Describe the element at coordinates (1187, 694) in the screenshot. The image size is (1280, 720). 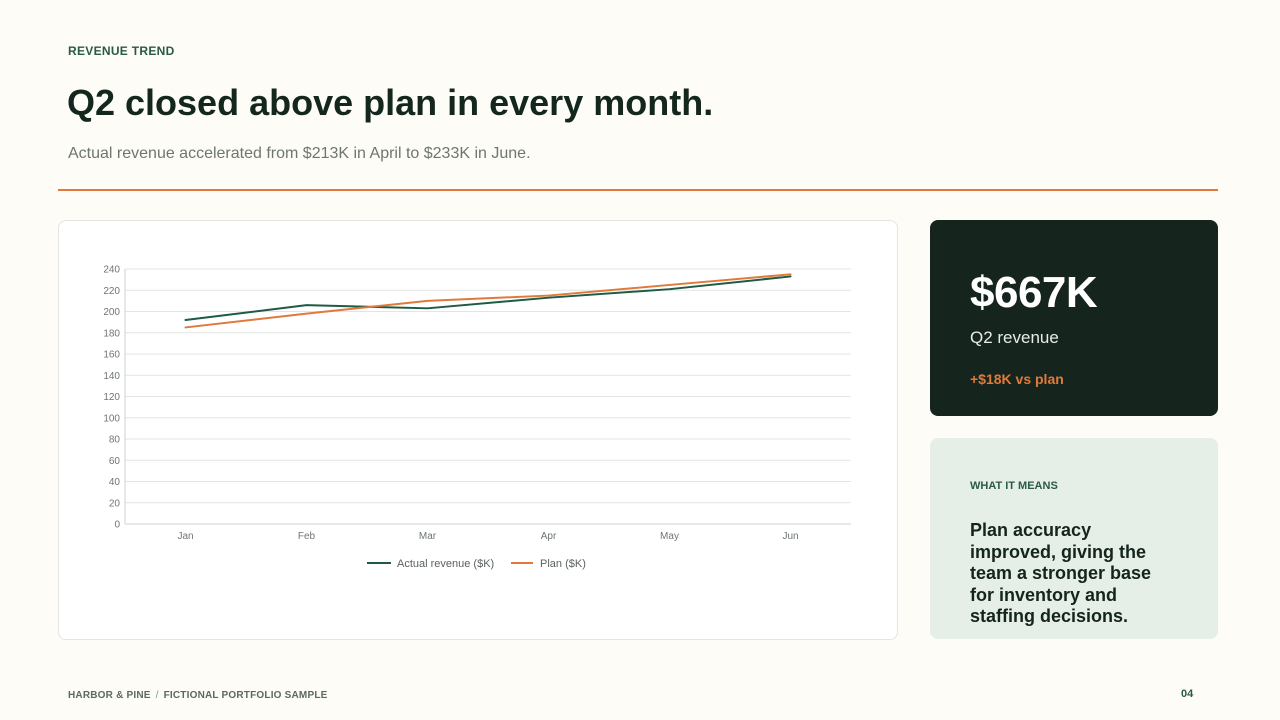
I see `page-number: 04` at that location.